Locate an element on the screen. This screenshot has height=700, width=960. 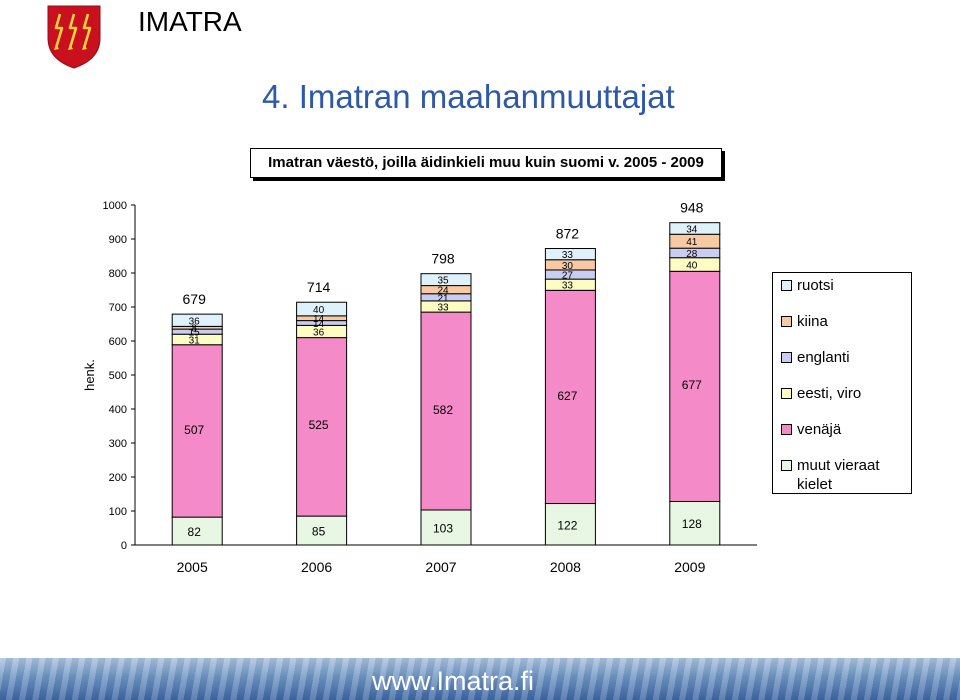
data-label: 82 is located at coordinates (195, 532).